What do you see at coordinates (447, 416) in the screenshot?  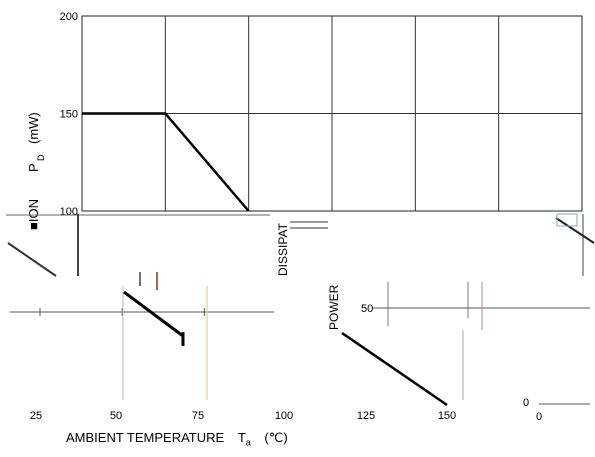 I see `x-tick-label: 150` at bounding box center [447, 416].